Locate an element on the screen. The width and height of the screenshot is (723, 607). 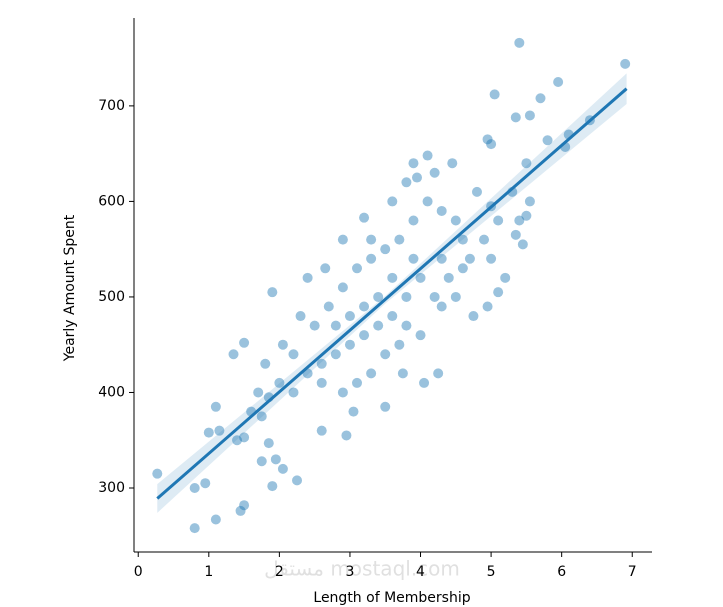
x-tick-label: 4 is located at coordinates (420, 572).